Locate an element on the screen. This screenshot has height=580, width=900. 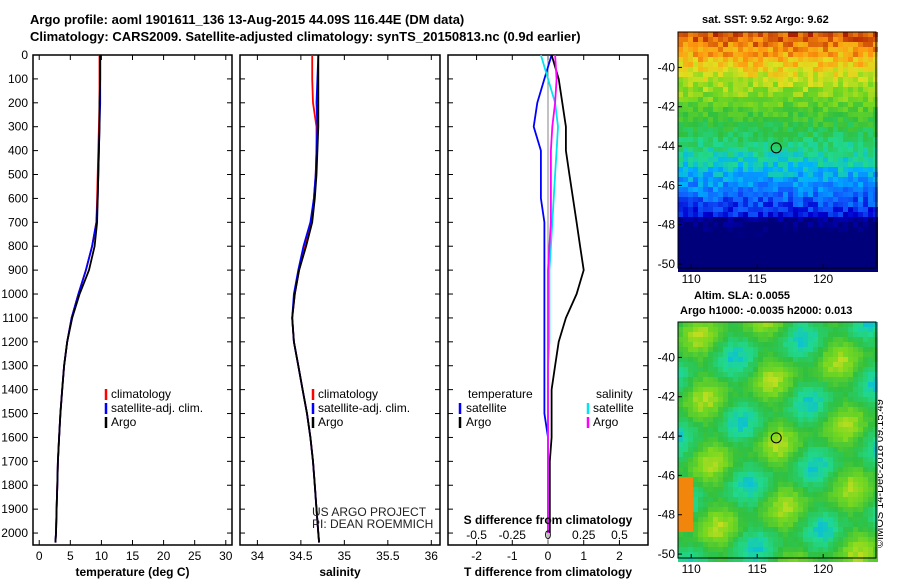
credit-annotation: US ARGO PROJECT is located at coordinates (369, 512).